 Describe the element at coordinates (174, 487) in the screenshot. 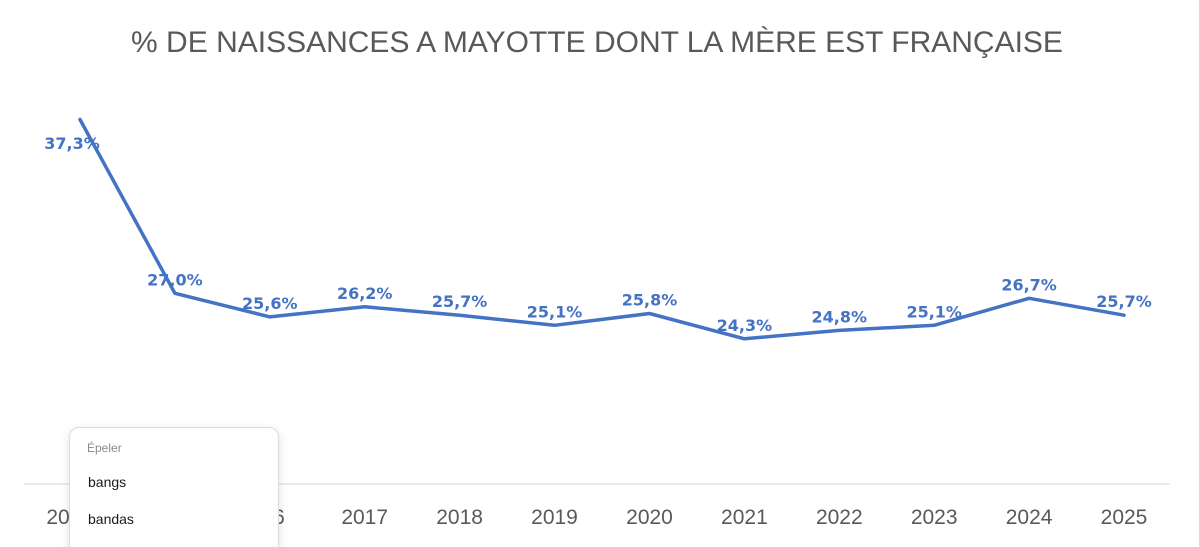

I see `spelling-suggestions-popup: Épeler bangs bandas` at that location.